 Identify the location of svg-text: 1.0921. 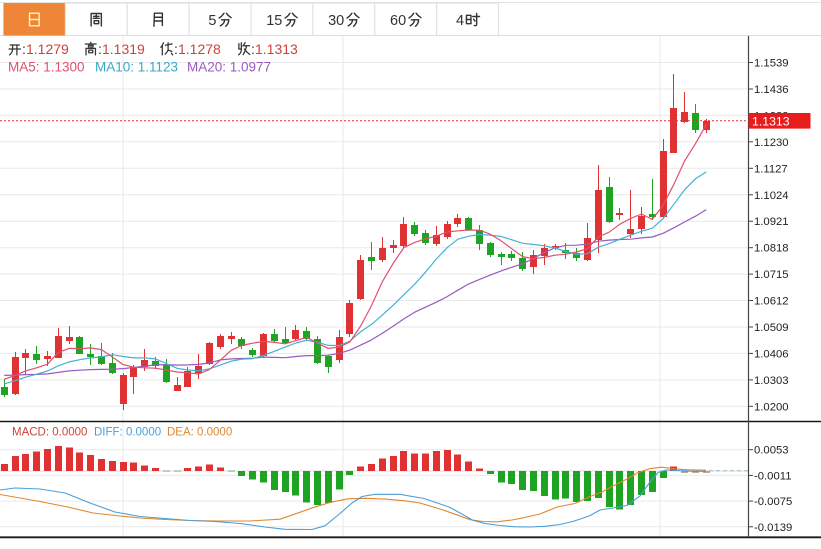
(771, 222).